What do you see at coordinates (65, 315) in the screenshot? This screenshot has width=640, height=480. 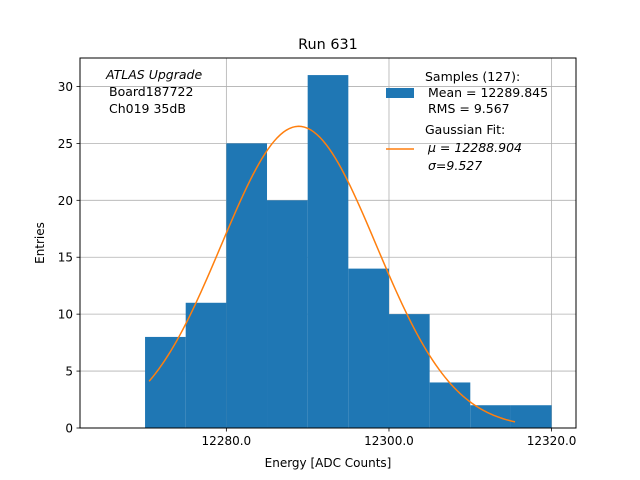 I see `y-tick-label: 10` at bounding box center [65, 315].